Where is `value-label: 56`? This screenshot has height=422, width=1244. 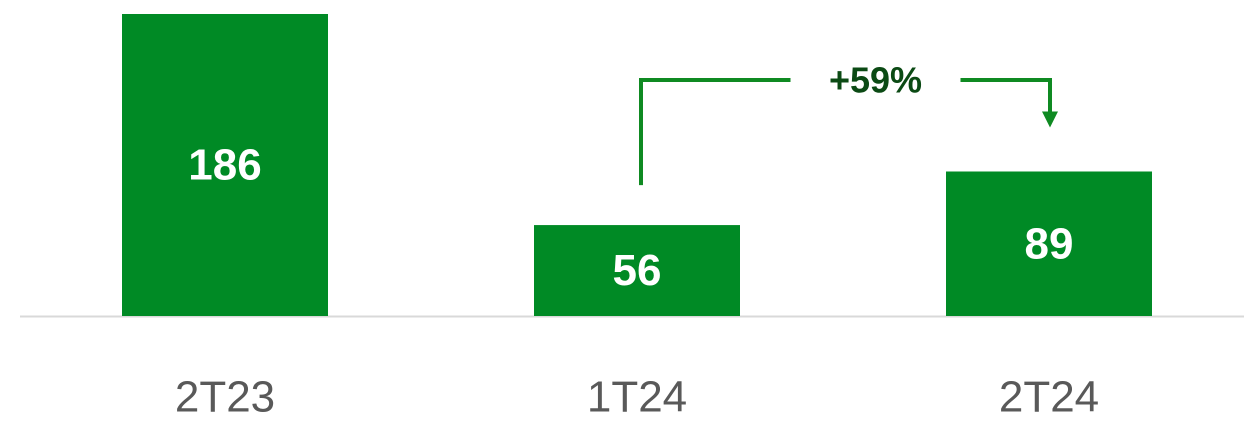 value-label: 56 is located at coordinates (637, 270).